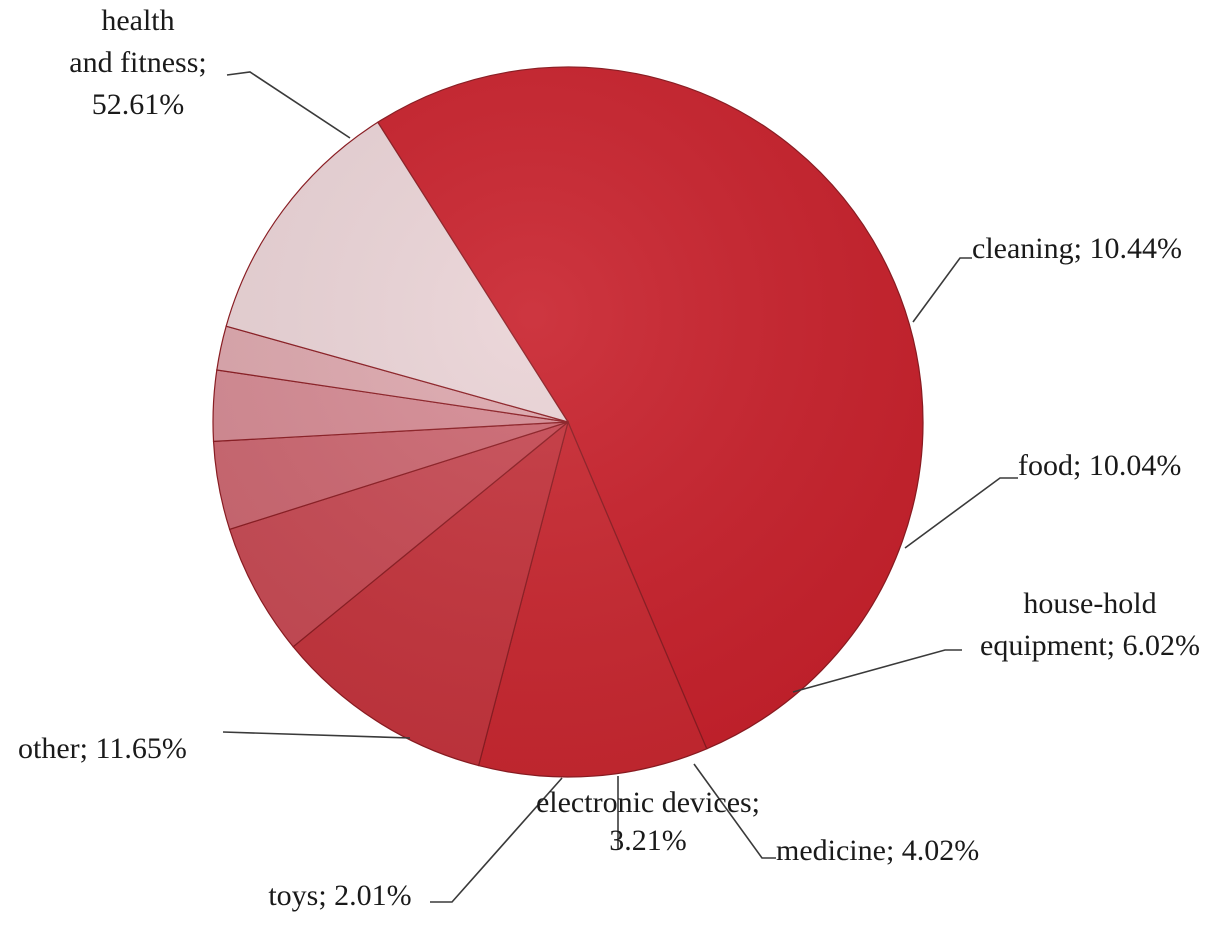  I want to click on slice-label-line: toys; 2.01%, so click(339, 895).